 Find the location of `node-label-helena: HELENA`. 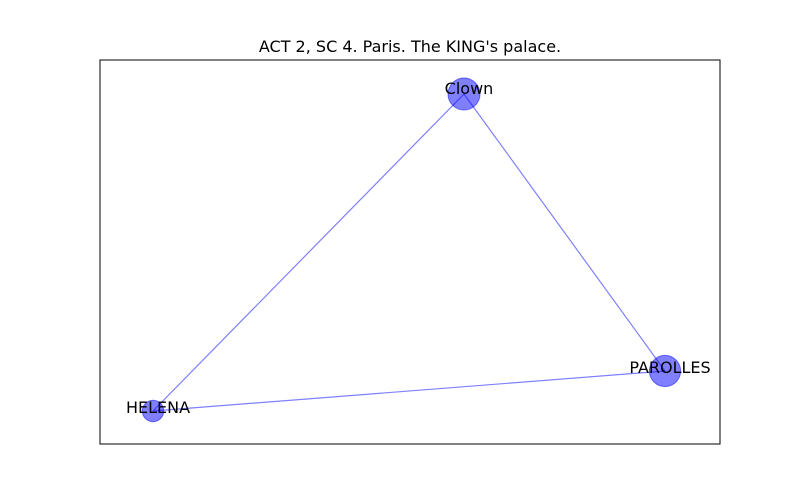

node-label-helena: HELENA is located at coordinates (158, 407).